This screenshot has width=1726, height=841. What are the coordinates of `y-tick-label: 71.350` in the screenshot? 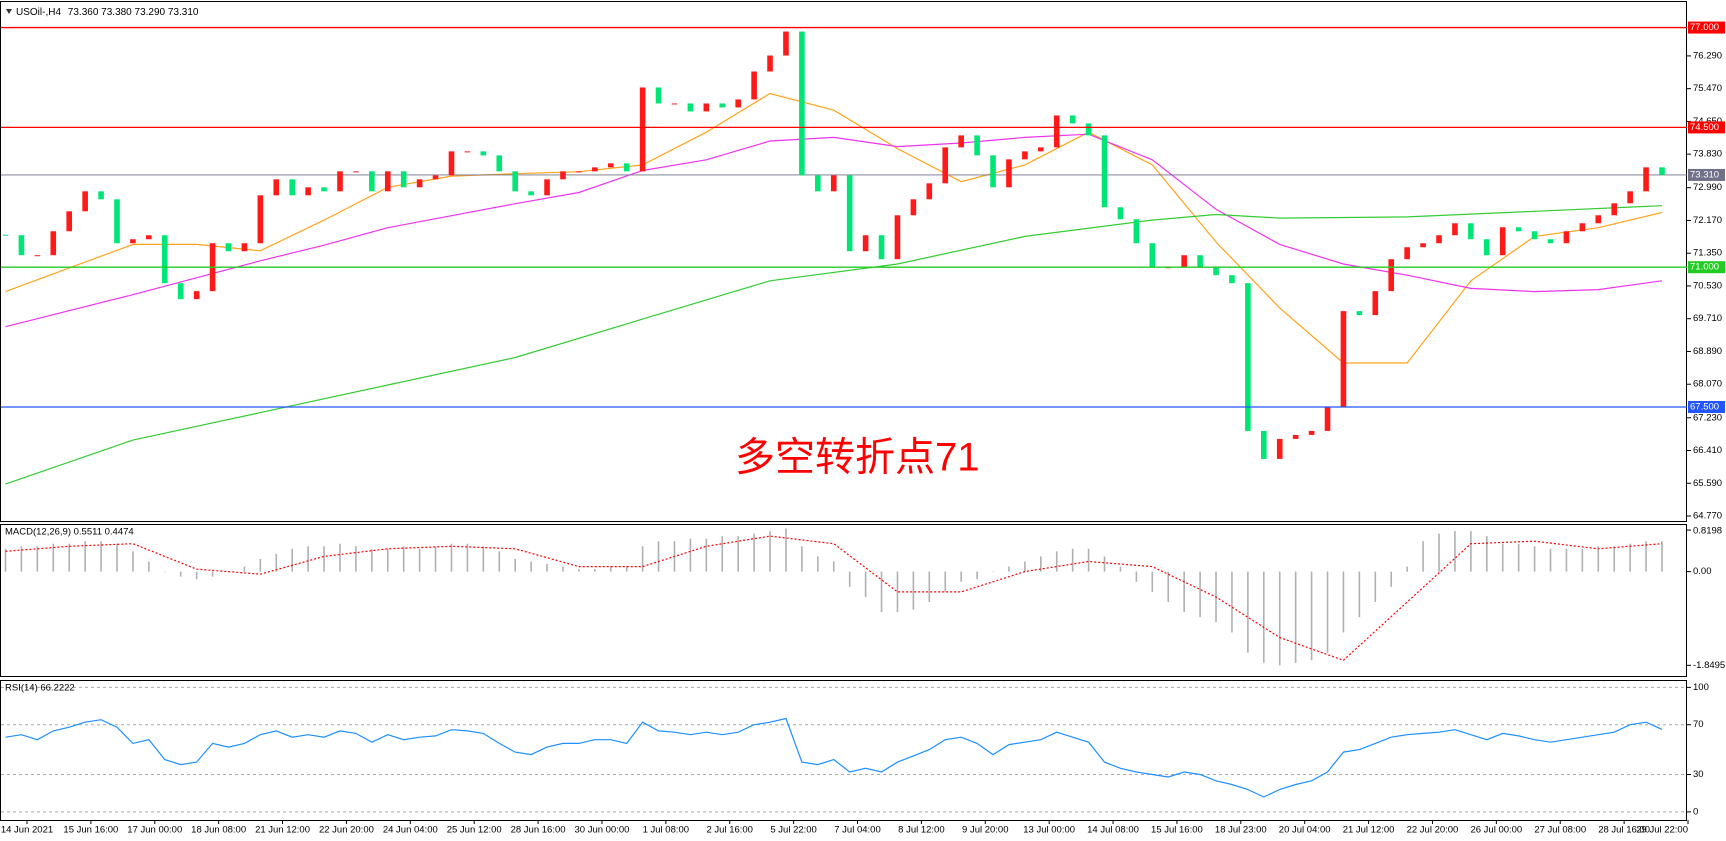 It's located at (1707, 253).